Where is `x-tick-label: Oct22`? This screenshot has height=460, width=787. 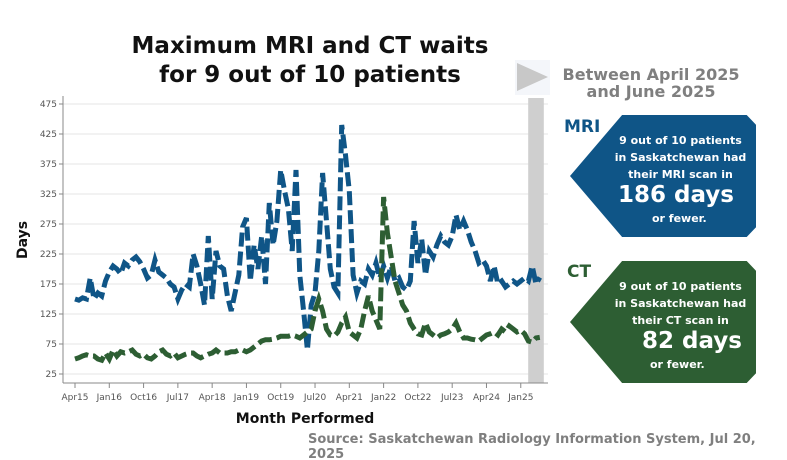 x-tick-label: Oct22 is located at coordinates (417, 398).